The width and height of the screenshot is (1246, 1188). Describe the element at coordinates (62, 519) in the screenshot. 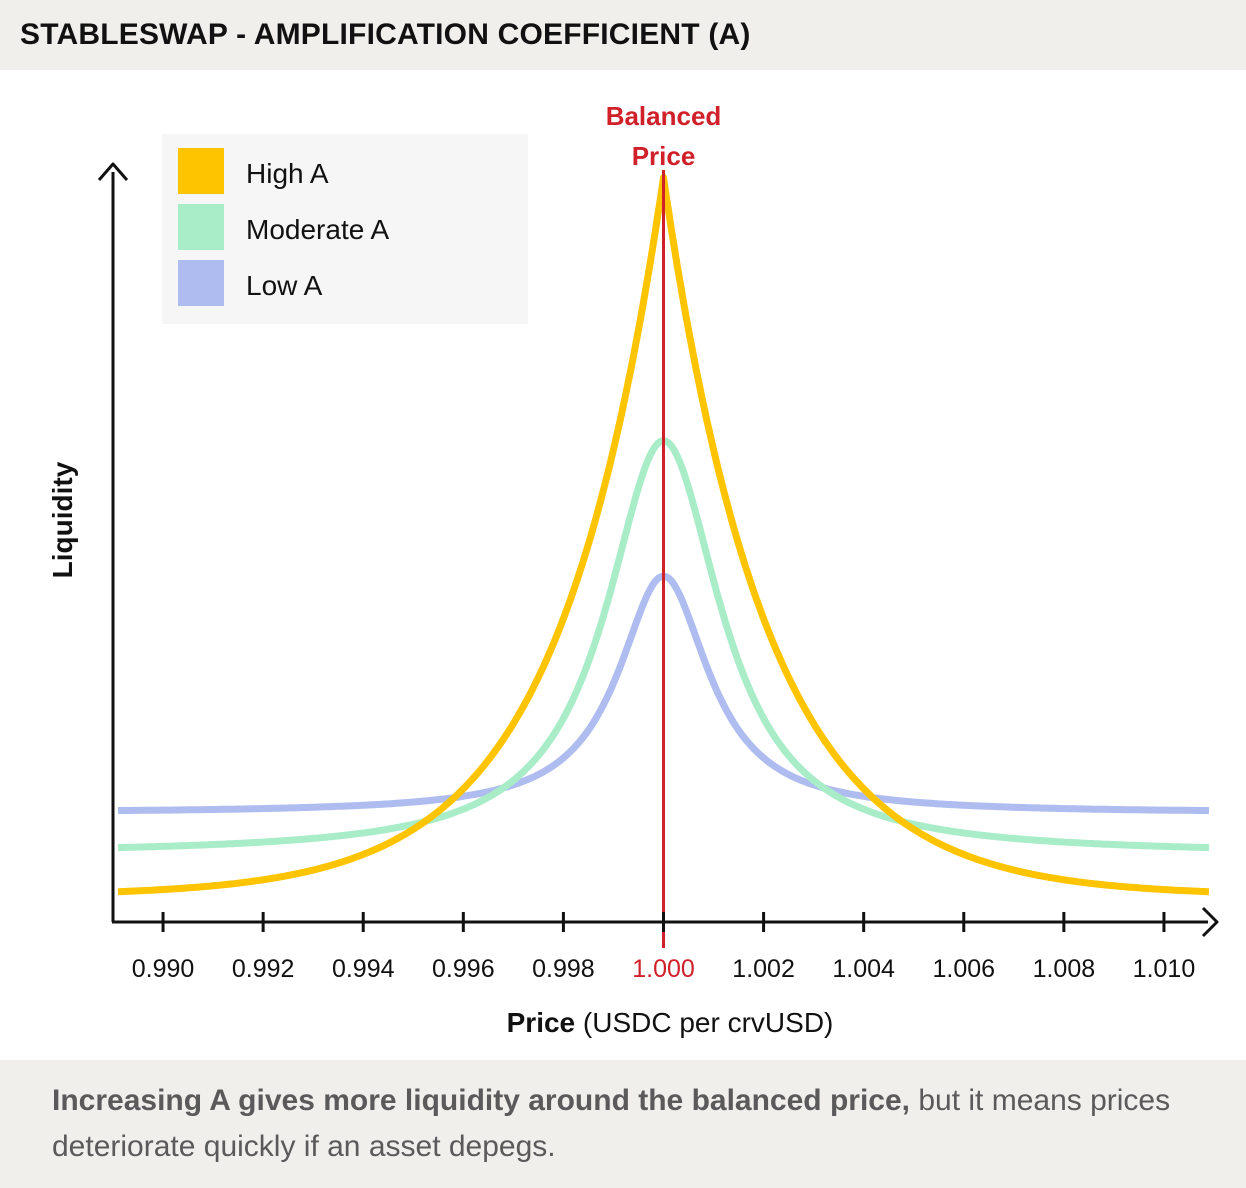

I see `y-axis-label: Liquidity` at that location.